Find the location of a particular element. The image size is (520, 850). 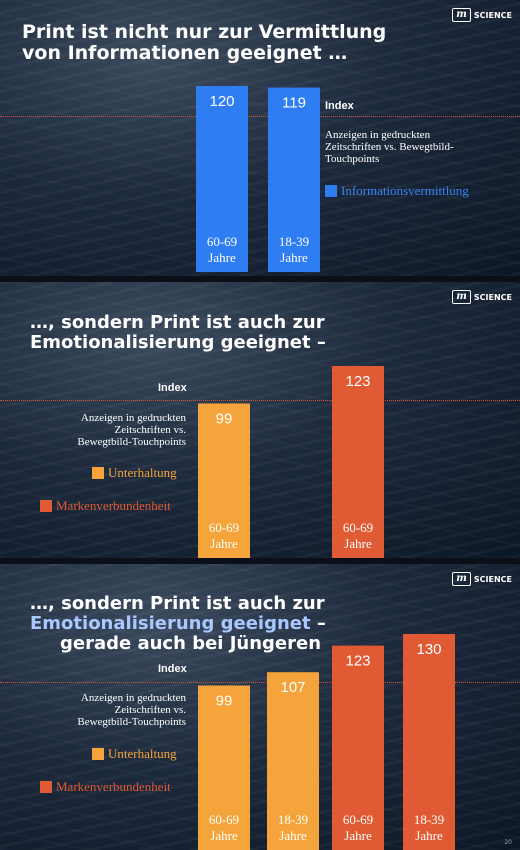

data-label: 119 is located at coordinates (294, 103).